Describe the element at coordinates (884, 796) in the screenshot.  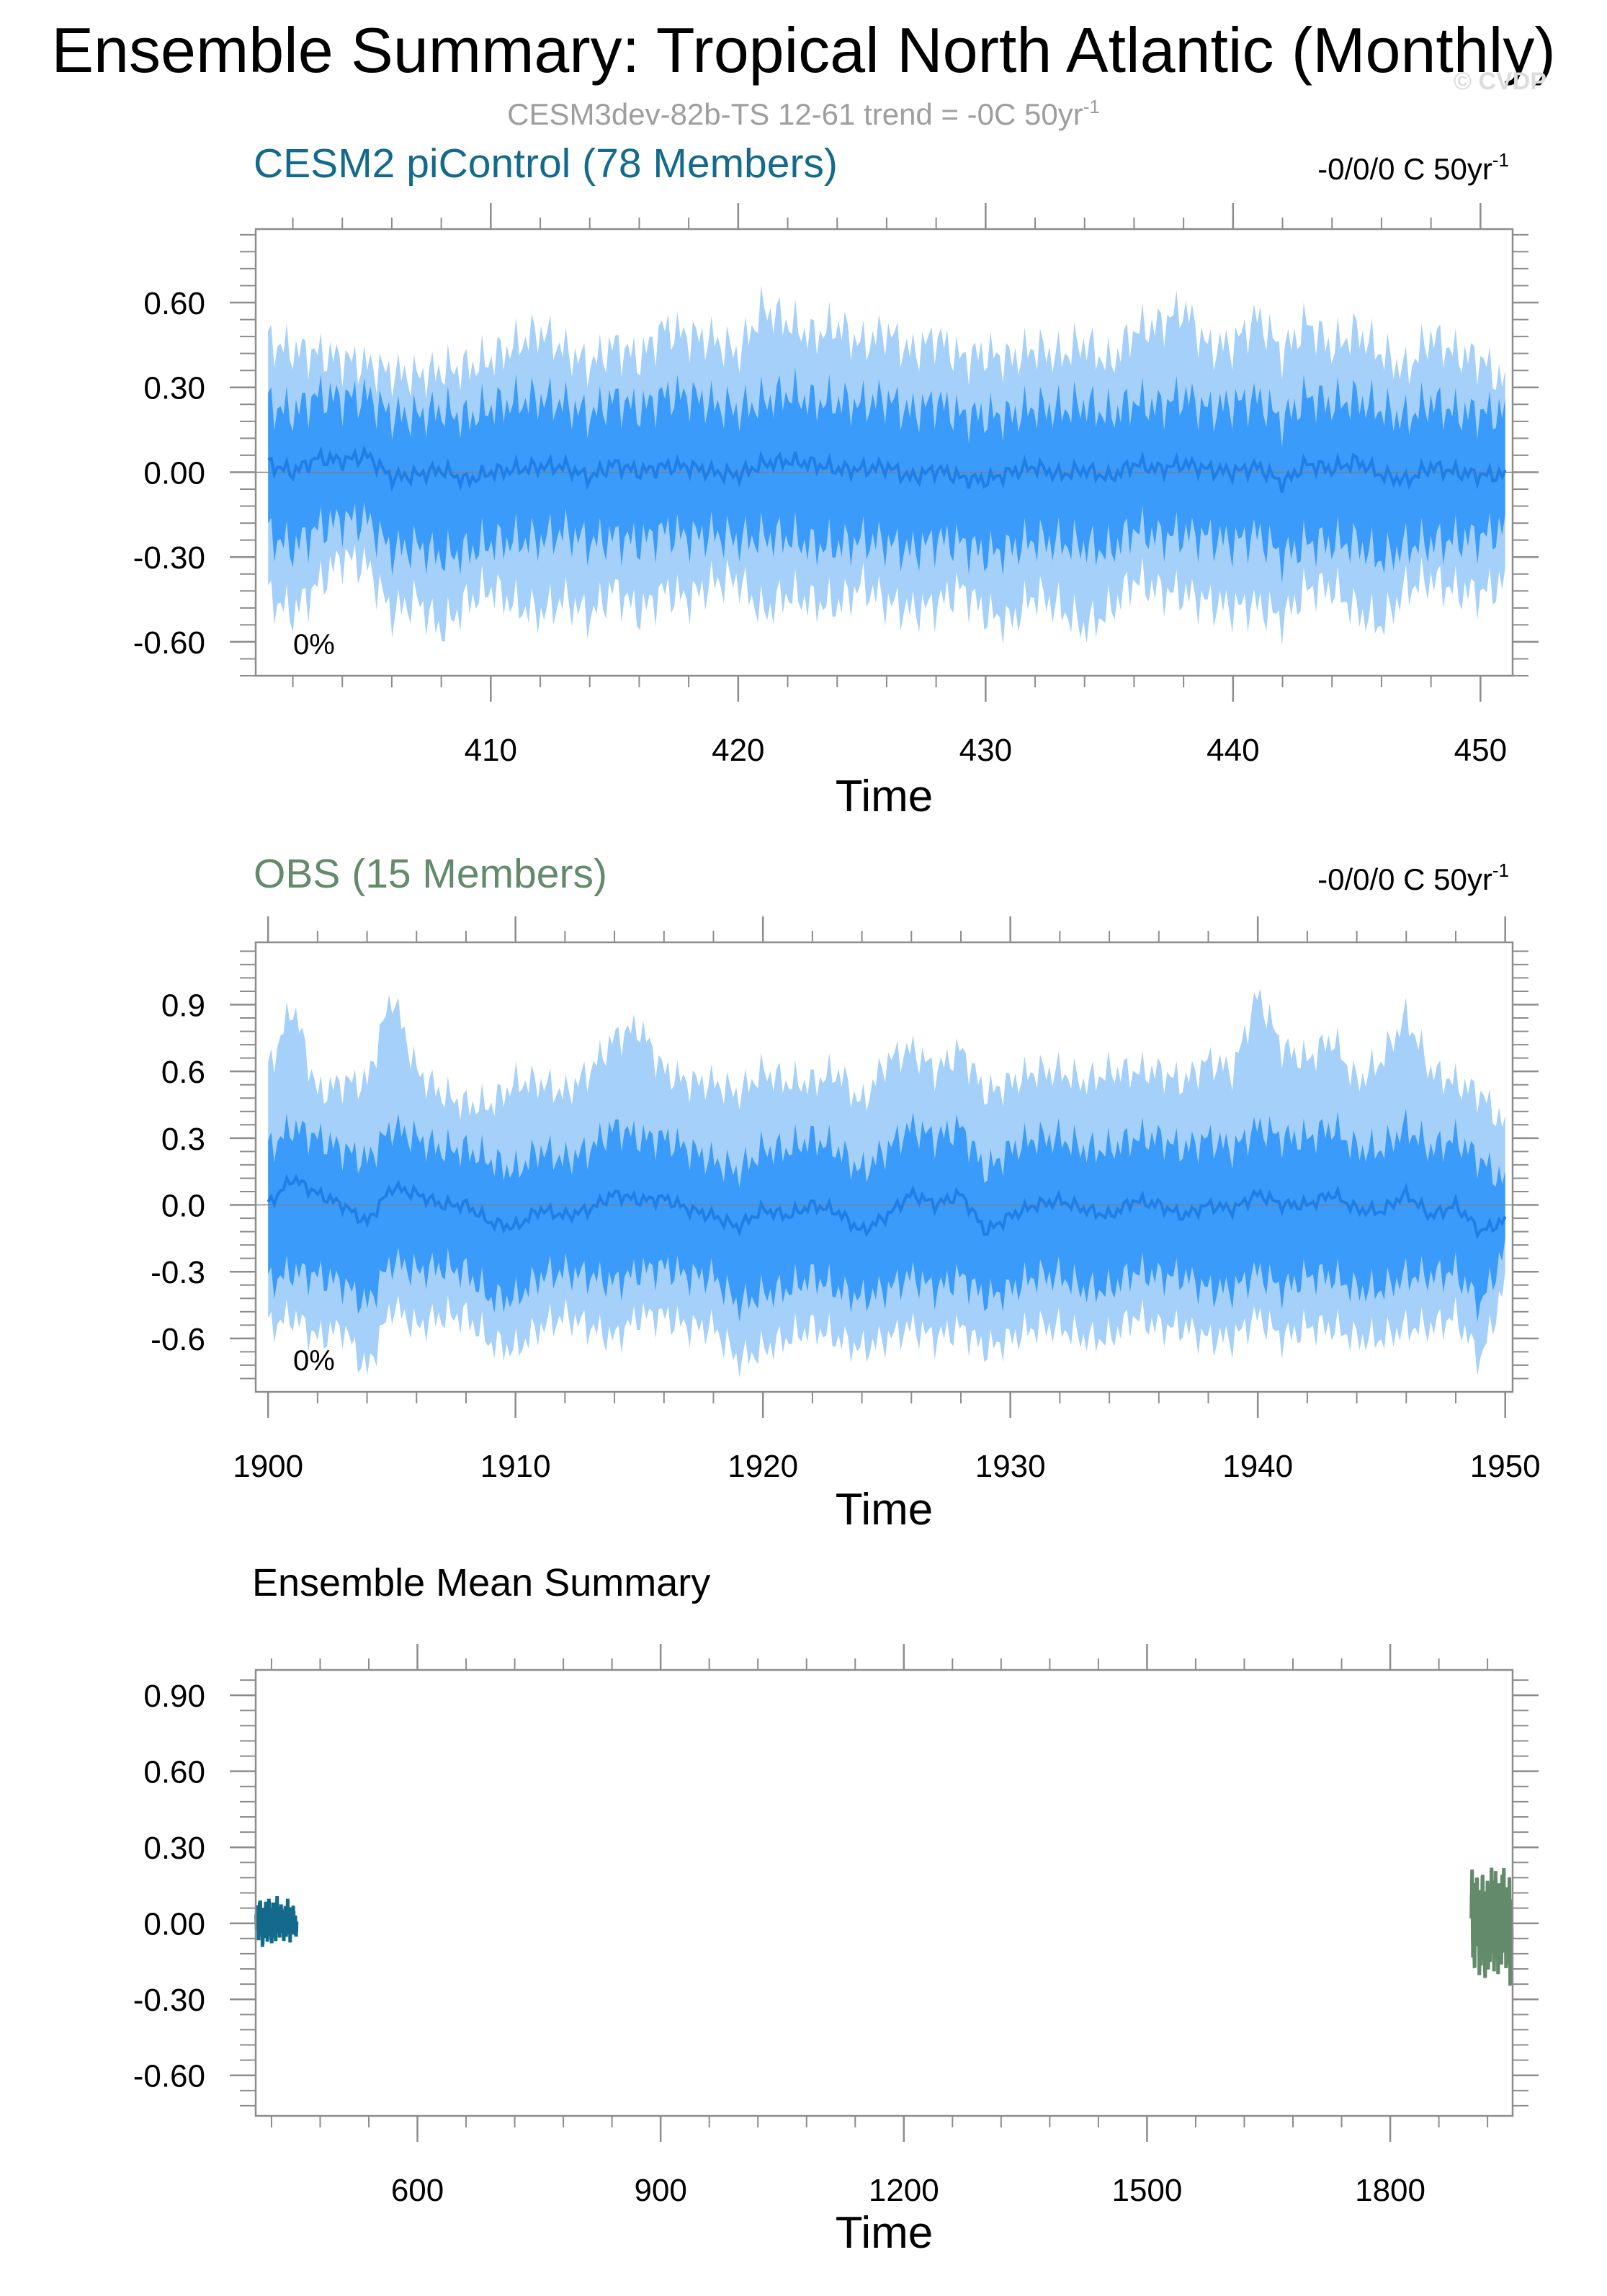
I see `cesm-x-axis-title: Time` at that location.